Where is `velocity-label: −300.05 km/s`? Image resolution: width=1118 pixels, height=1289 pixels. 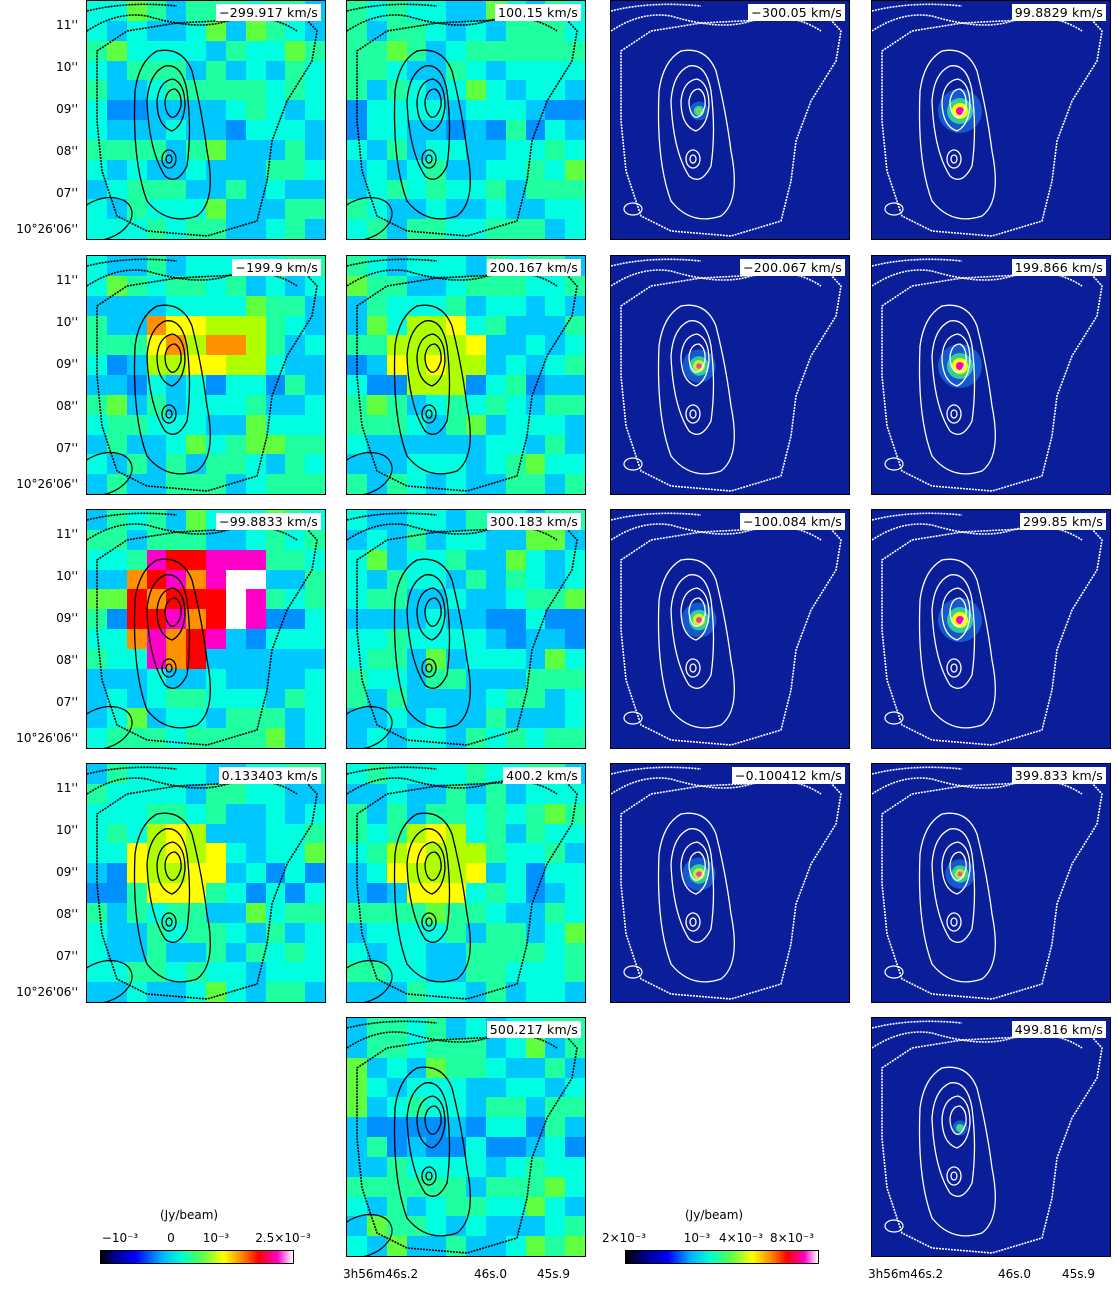
velocity-label: −300.05 km/s is located at coordinates (796, 12).